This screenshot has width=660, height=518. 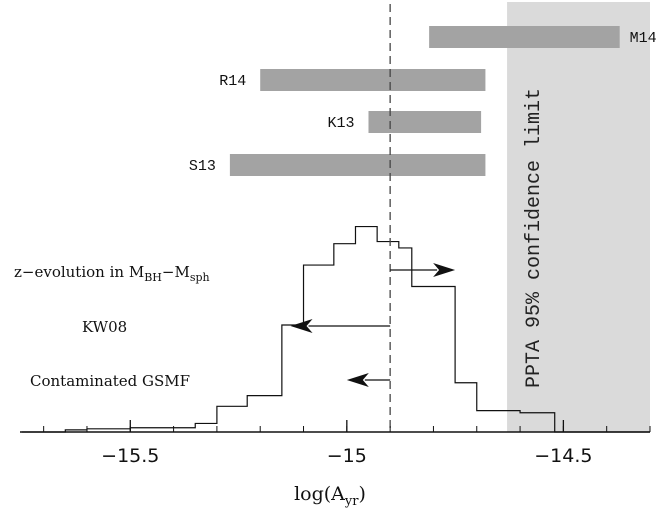 What do you see at coordinates (130, 456) in the screenshot?
I see `tick-label: −15.5` at bounding box center [130, 456].